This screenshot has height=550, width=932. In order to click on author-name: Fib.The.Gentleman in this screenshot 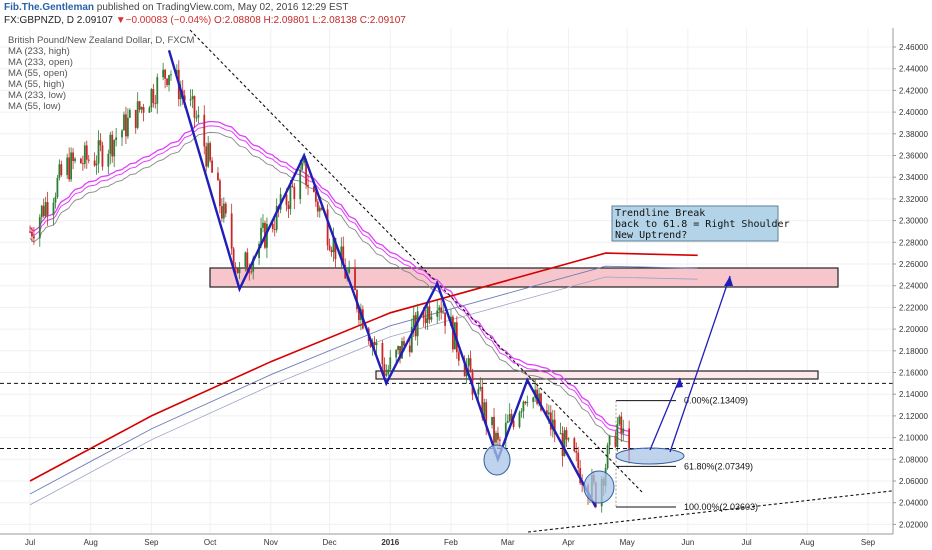, I will do `click(49, 7)`.